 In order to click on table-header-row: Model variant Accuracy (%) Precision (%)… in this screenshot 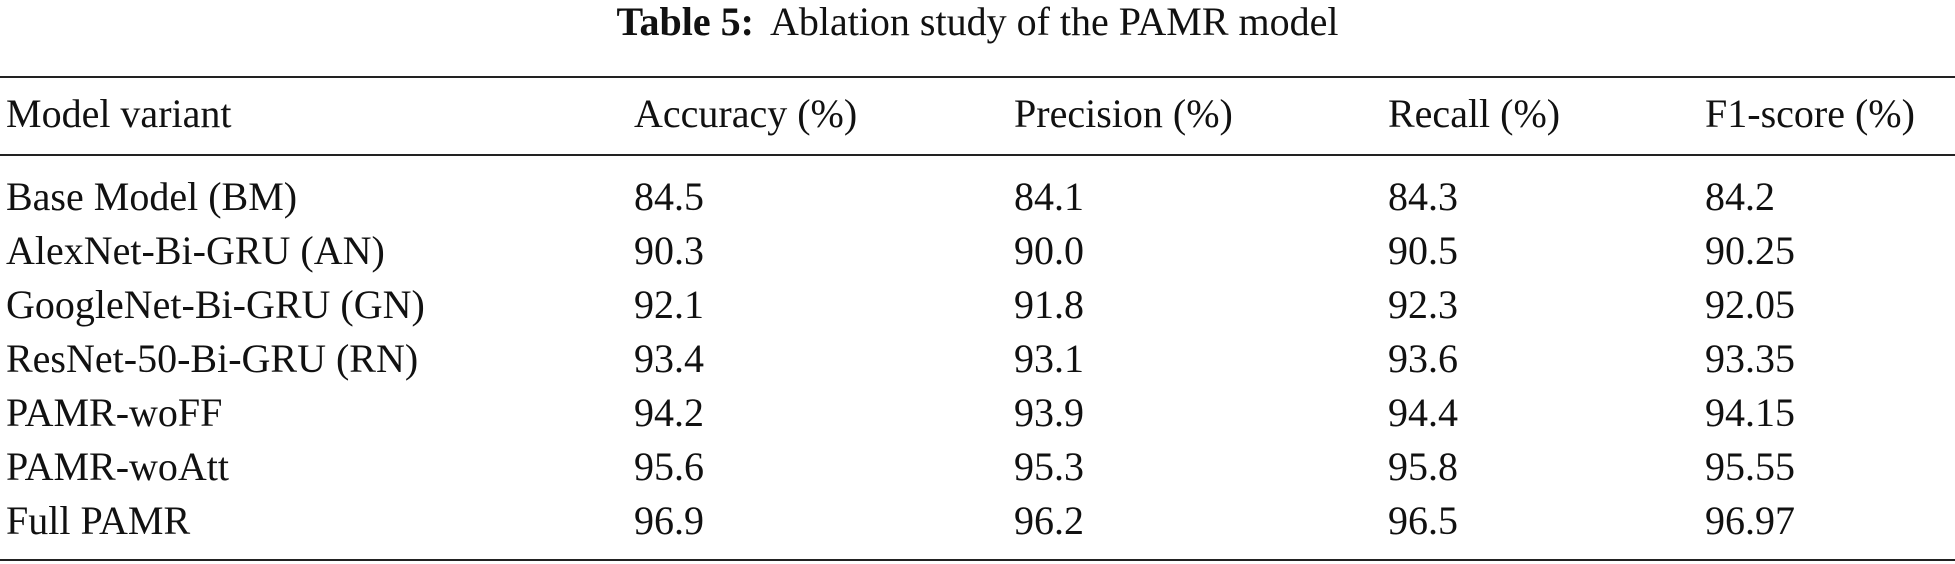, I will do `click(977, 114)`.